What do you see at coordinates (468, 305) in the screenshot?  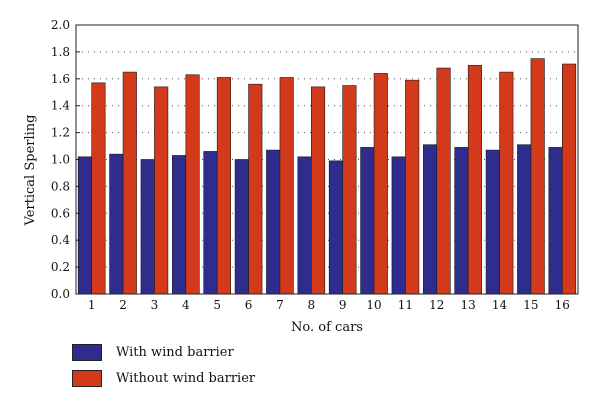 I see `x-tick-label: 13` at bounding box center [468, 305].